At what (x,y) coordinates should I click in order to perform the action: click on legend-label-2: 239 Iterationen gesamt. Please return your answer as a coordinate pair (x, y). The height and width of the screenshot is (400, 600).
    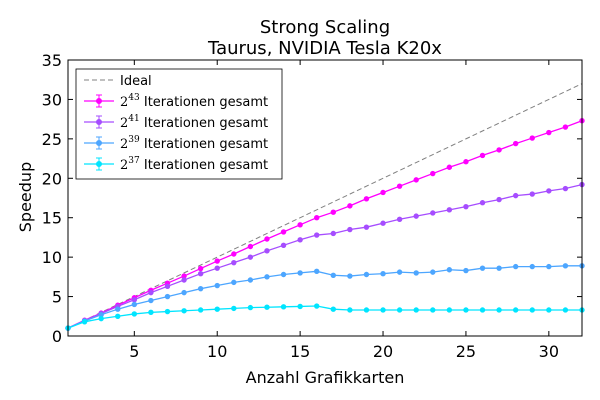
    Looking at the image, I should click on (194, 143).